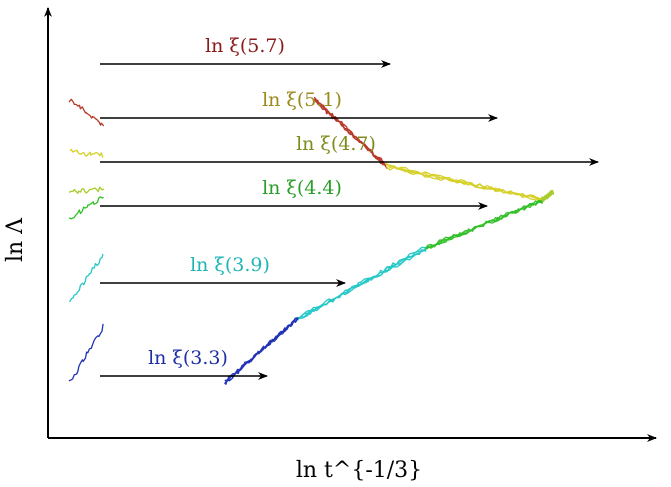  I want to click on arrow-label-3-3: ln ξ(3.3), so click(188, 358).